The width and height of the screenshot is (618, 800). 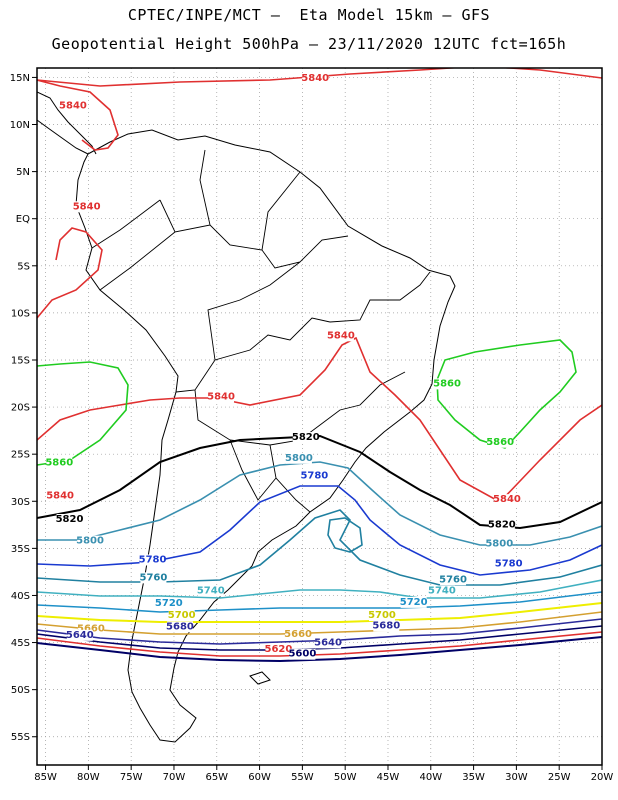 What do you see at coordinates (20, 549) in the screenshot?
I see `lat-tick-label: 35S` at bounding box center [20, 549].